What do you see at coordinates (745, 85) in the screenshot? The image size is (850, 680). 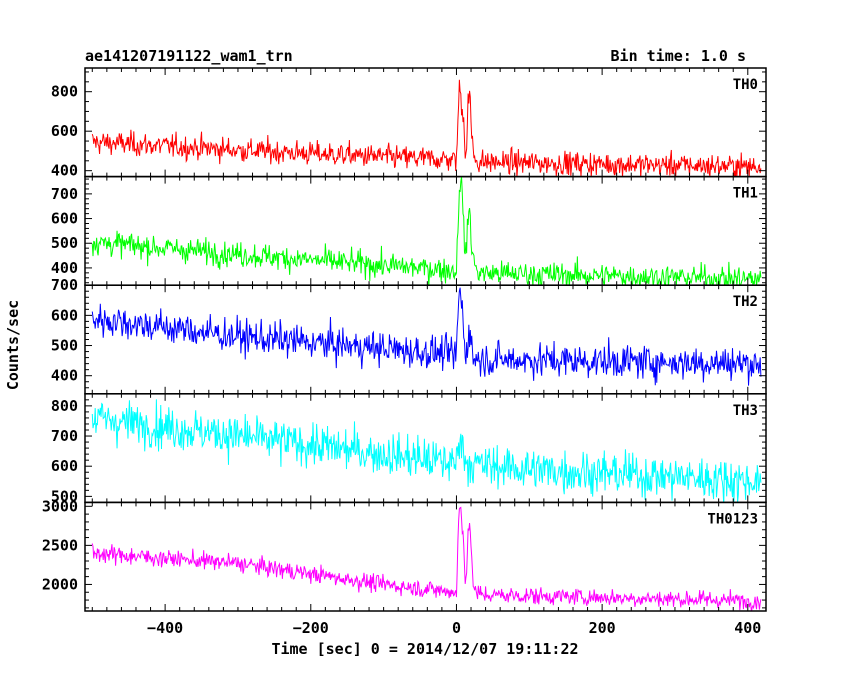 I see `panel-label: TH0` at bounding box center [745, 85].